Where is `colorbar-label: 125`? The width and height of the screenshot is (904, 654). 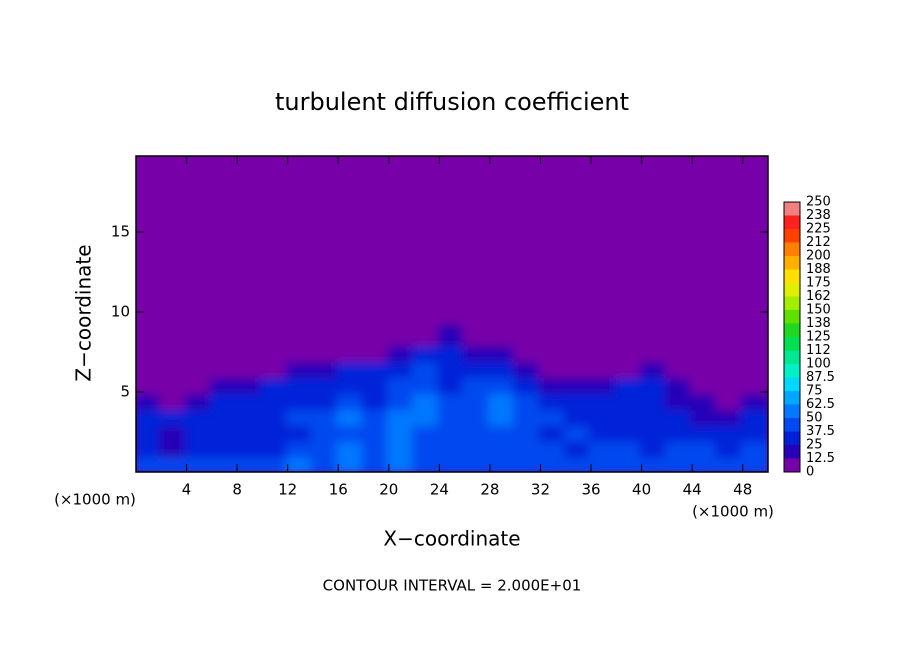 colorbar-label: 125 is located at coordinates (818, 337).